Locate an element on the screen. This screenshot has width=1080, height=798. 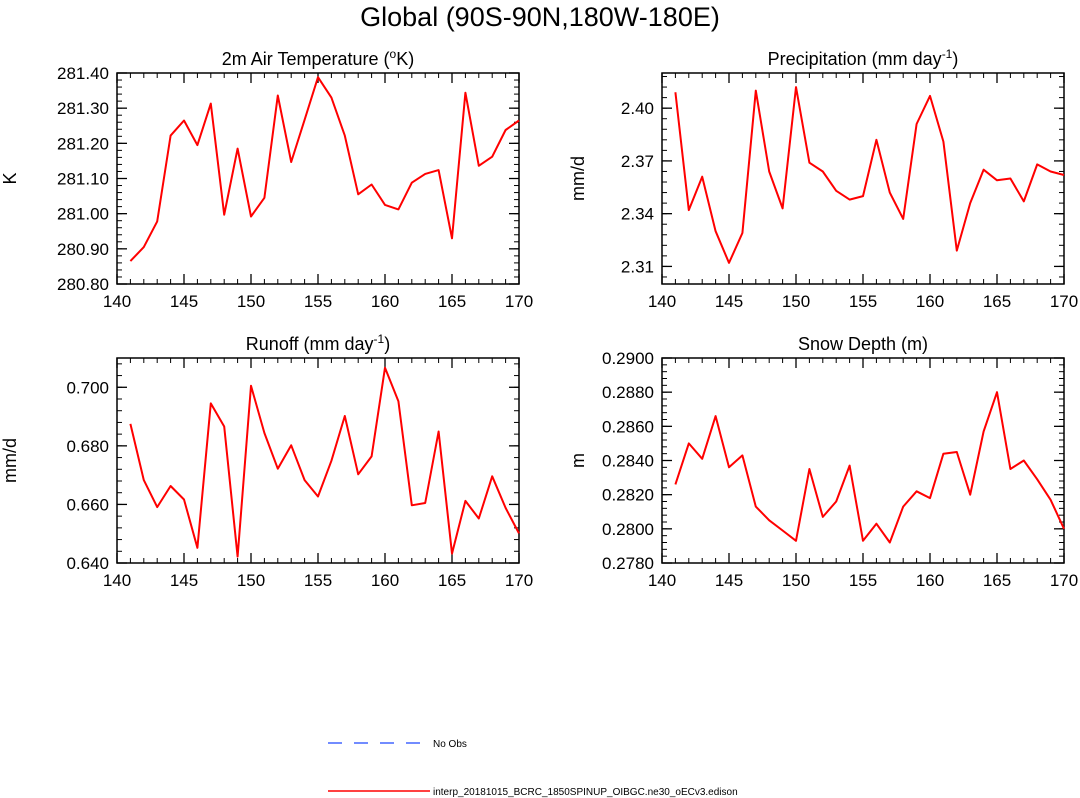
panel-title-main: Snow Depth (m) is located at coordinates (863, 344).